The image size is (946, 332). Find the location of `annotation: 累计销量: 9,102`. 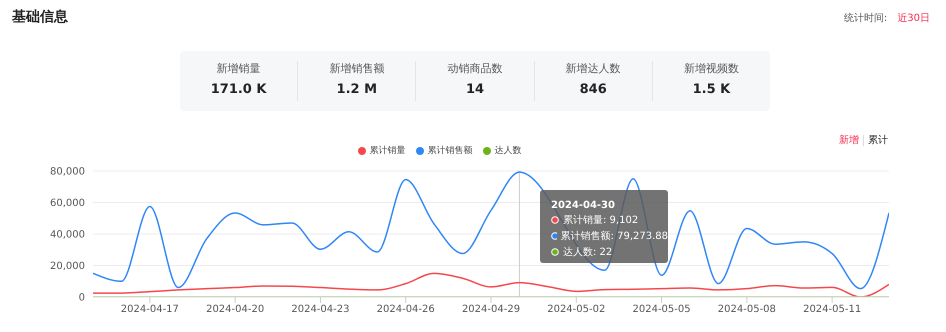

annotation: 累计销量: 9,102 is located at coordinates (600, 220).